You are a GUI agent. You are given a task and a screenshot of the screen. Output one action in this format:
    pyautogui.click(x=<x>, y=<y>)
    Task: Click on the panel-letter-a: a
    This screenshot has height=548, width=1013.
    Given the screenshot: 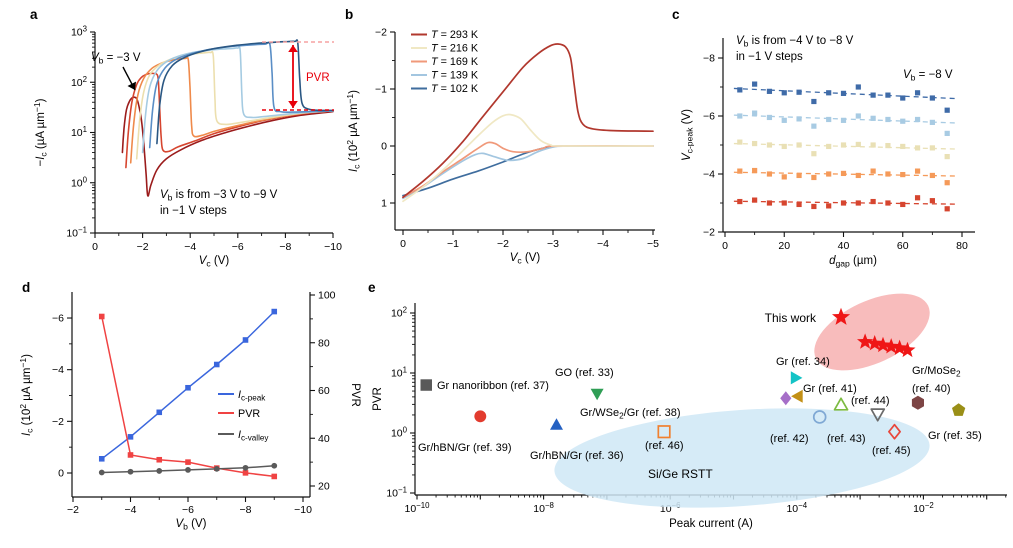 What is the action you would take?
    pyautogui.click(x=34, y=14)
    